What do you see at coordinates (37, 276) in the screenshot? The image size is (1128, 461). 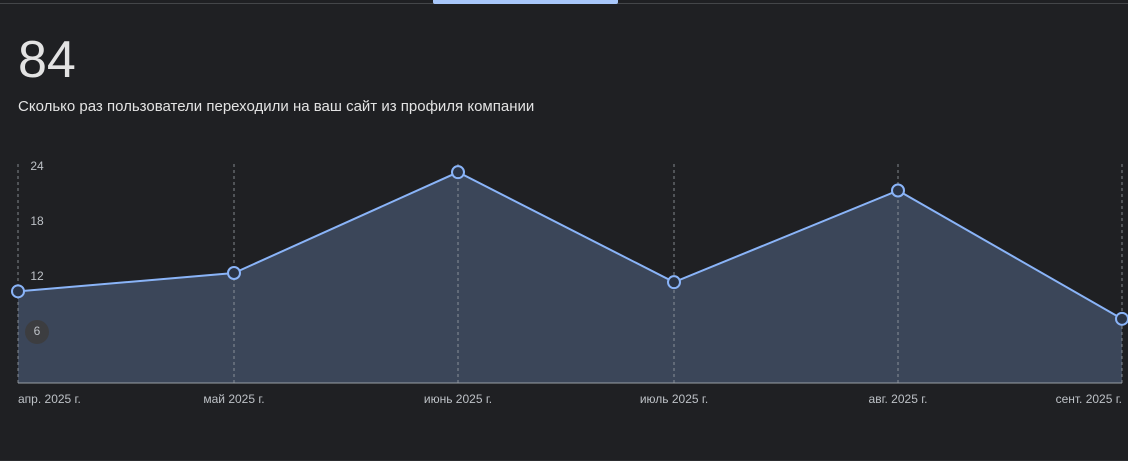 I see `y-tick-label: 12` at bounding box center [37, 276].